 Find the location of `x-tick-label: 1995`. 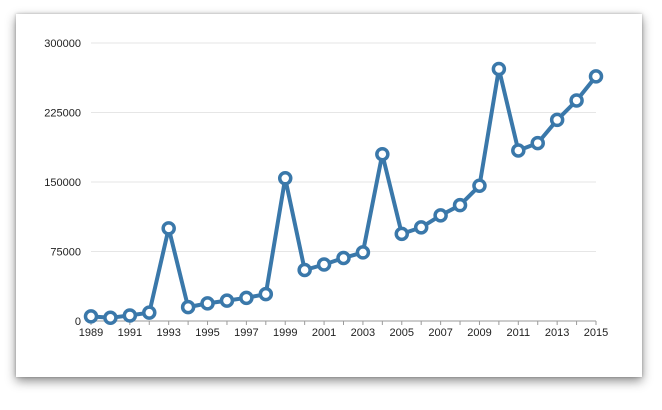

x-tick-label: 1995 is located at coordinates (207, 333).